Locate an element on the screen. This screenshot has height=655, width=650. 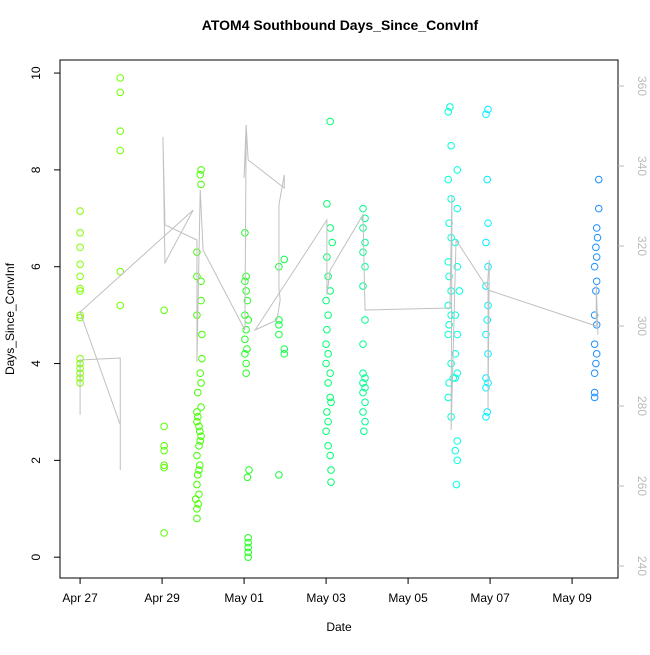
y-tick-label: 10 is located at coordinates (36, 73).